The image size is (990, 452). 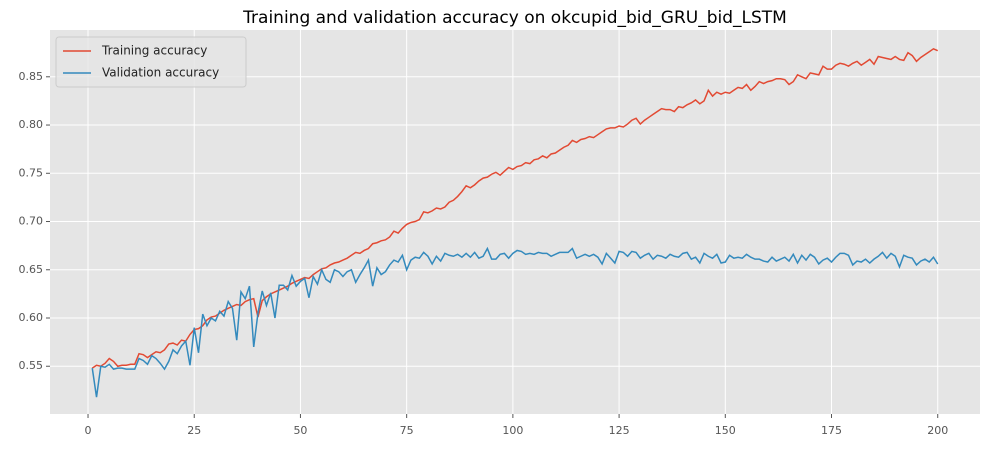 What do you see at coordinates (31, 76) in the screenshot?
I see `y-tick-label: 0.85` at bounding box center [31, 76].